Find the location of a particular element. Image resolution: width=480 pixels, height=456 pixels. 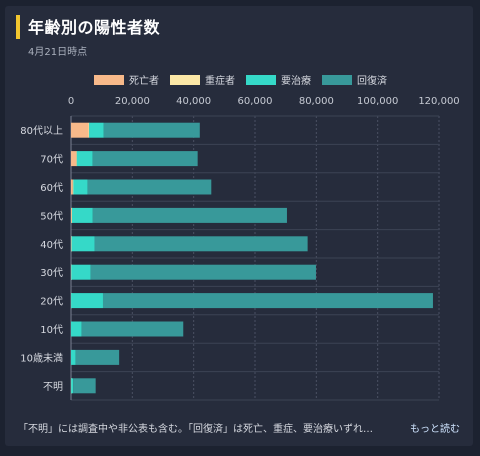

y-tick-label: 60代 is located at coordinates (51, 188).